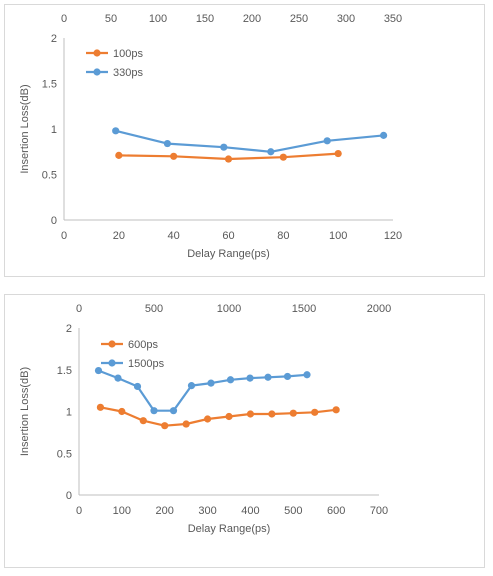 The height and width of the screenshot is (576, 493). I want to click on chart-2-x2-tick-label: 1000, so click(229, 309).